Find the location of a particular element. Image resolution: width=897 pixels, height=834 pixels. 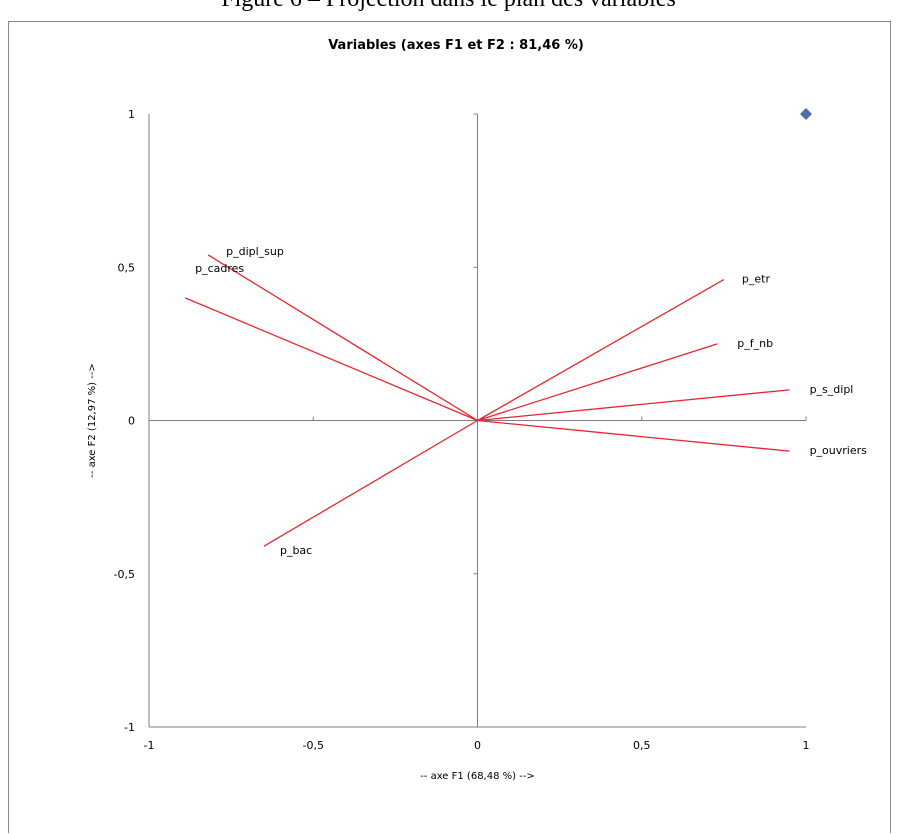

y-tick-label: 0,5 is located at coordinates (127, 267).